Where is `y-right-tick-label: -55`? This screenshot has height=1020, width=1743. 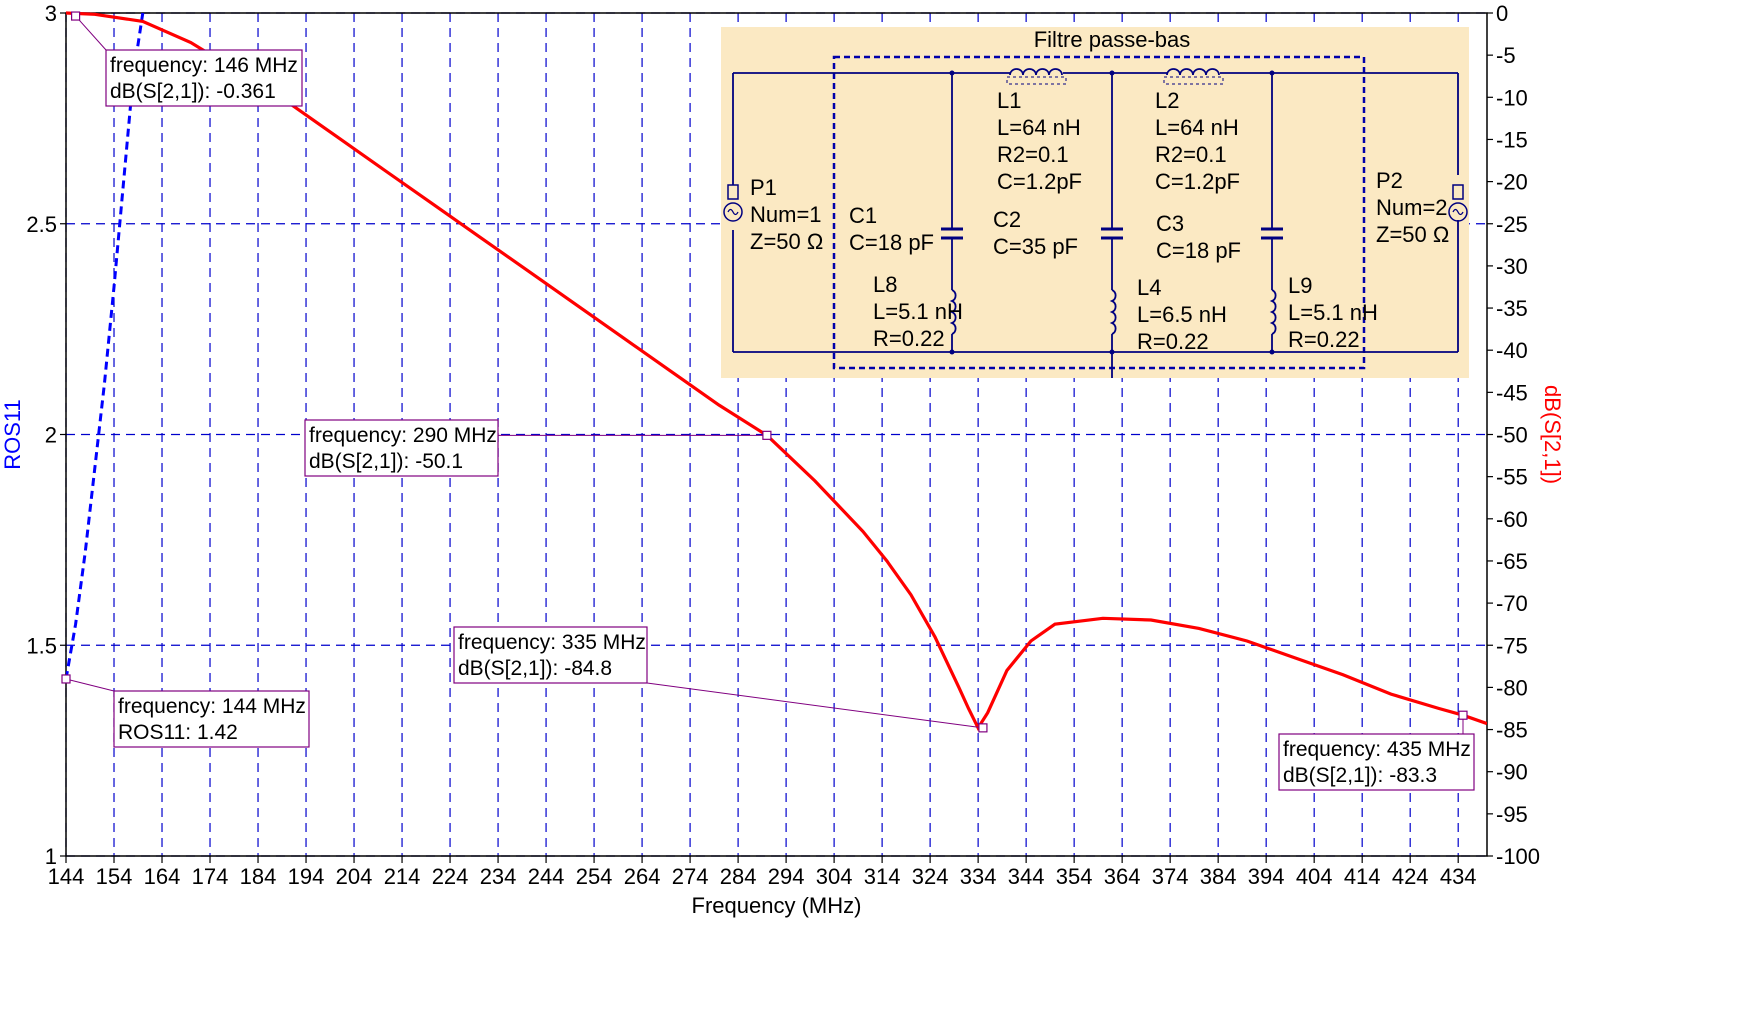 y-right-tick-label: -55 is located at coordinates (1512, 477).